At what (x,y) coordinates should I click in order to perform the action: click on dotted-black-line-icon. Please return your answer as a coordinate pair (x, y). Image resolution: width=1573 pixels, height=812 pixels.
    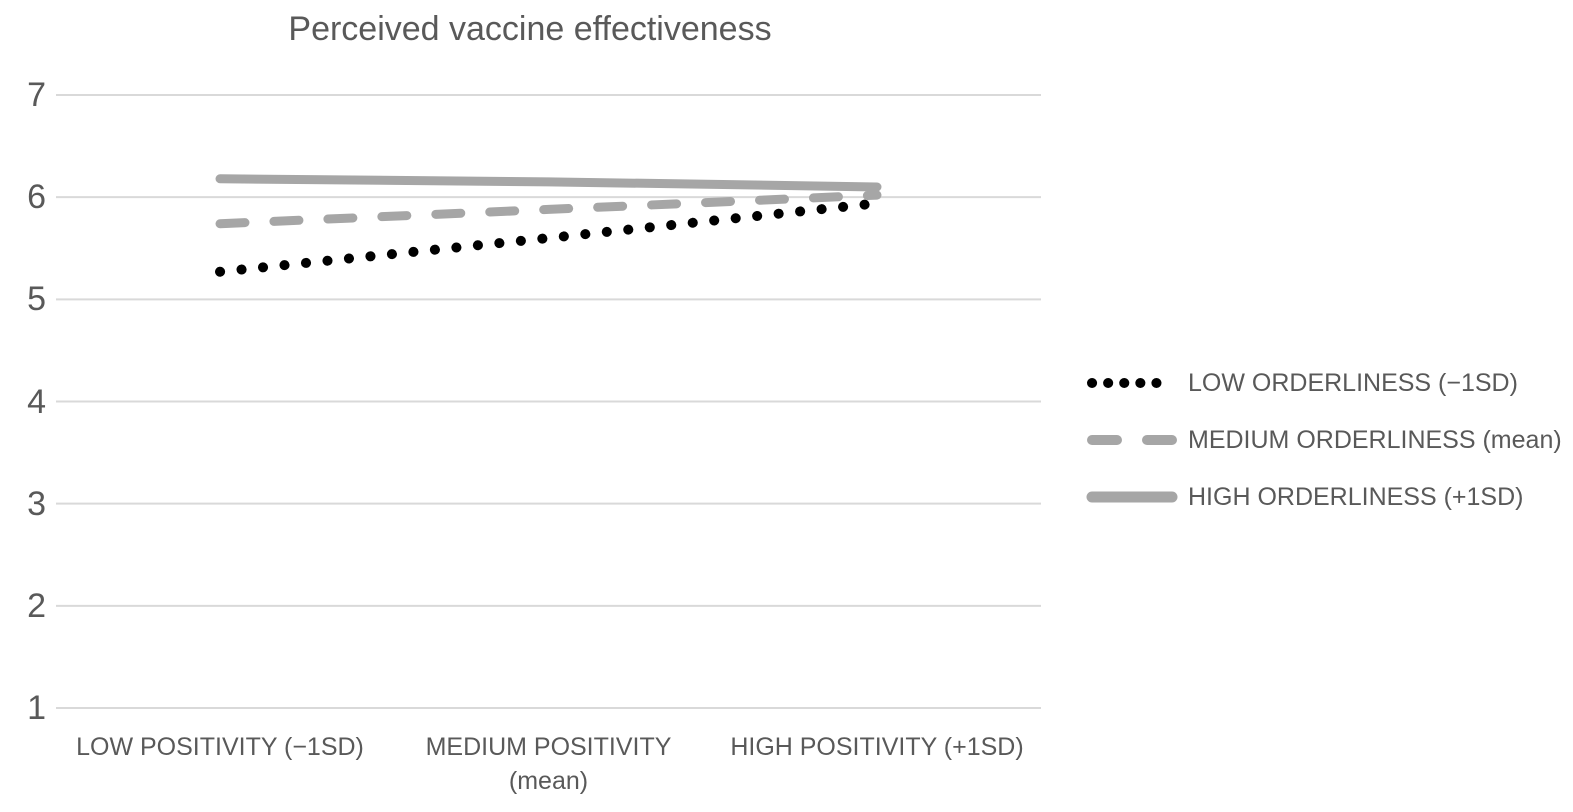
    Looking at the image, I should click on (1132, 383).